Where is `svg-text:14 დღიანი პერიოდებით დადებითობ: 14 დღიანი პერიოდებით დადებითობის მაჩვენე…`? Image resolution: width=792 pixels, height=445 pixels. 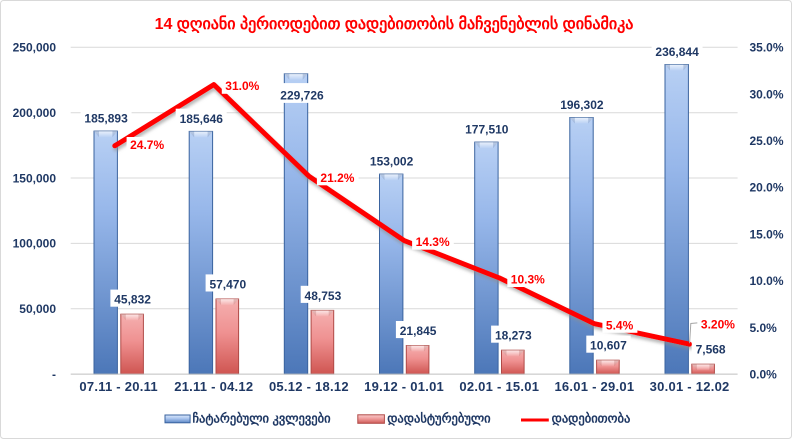
svg-text:14 დღიანი პერიოდებით დადებითობ: 14 დღიანი პერიოდებით დადებითობის მაჩვენე… is located at coordinates (394, 24).